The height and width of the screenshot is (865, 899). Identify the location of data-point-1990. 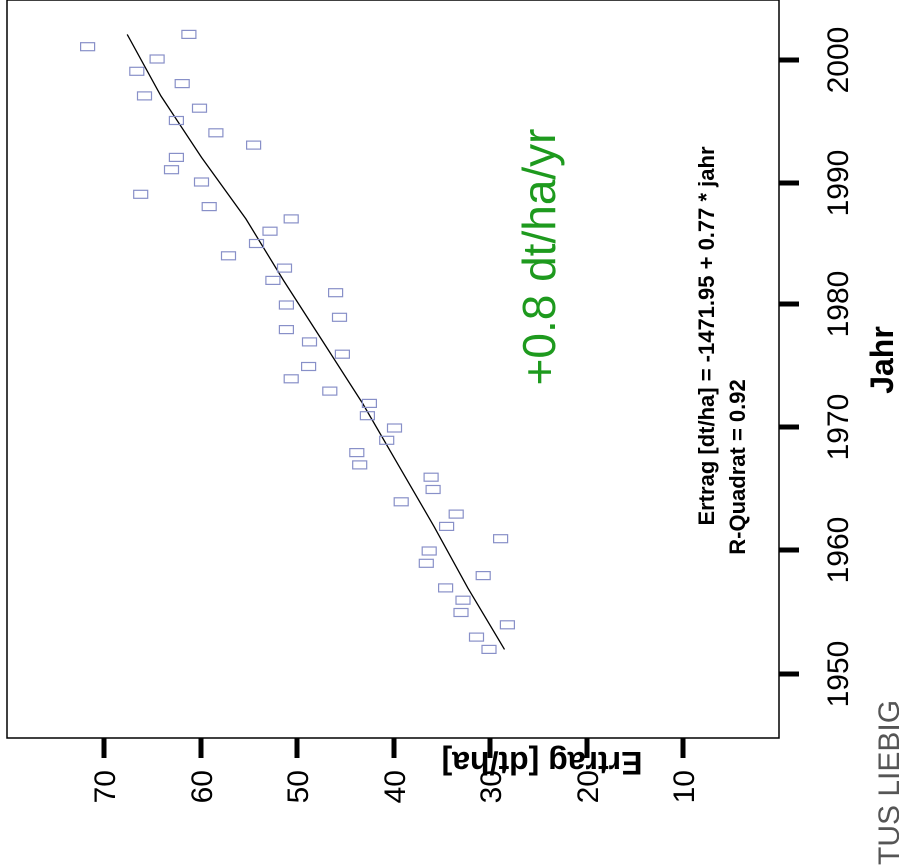
(201, 182).